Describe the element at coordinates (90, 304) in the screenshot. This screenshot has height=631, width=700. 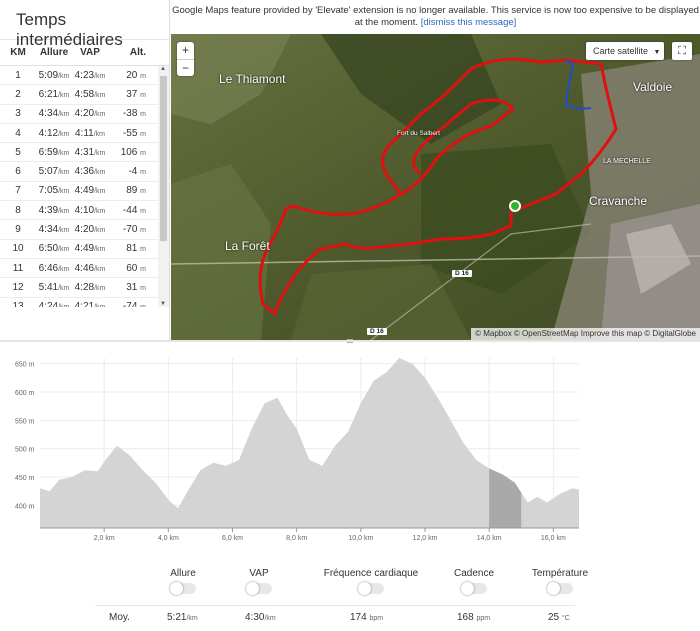
I see `cell-gap: 4:21/km` at that location.